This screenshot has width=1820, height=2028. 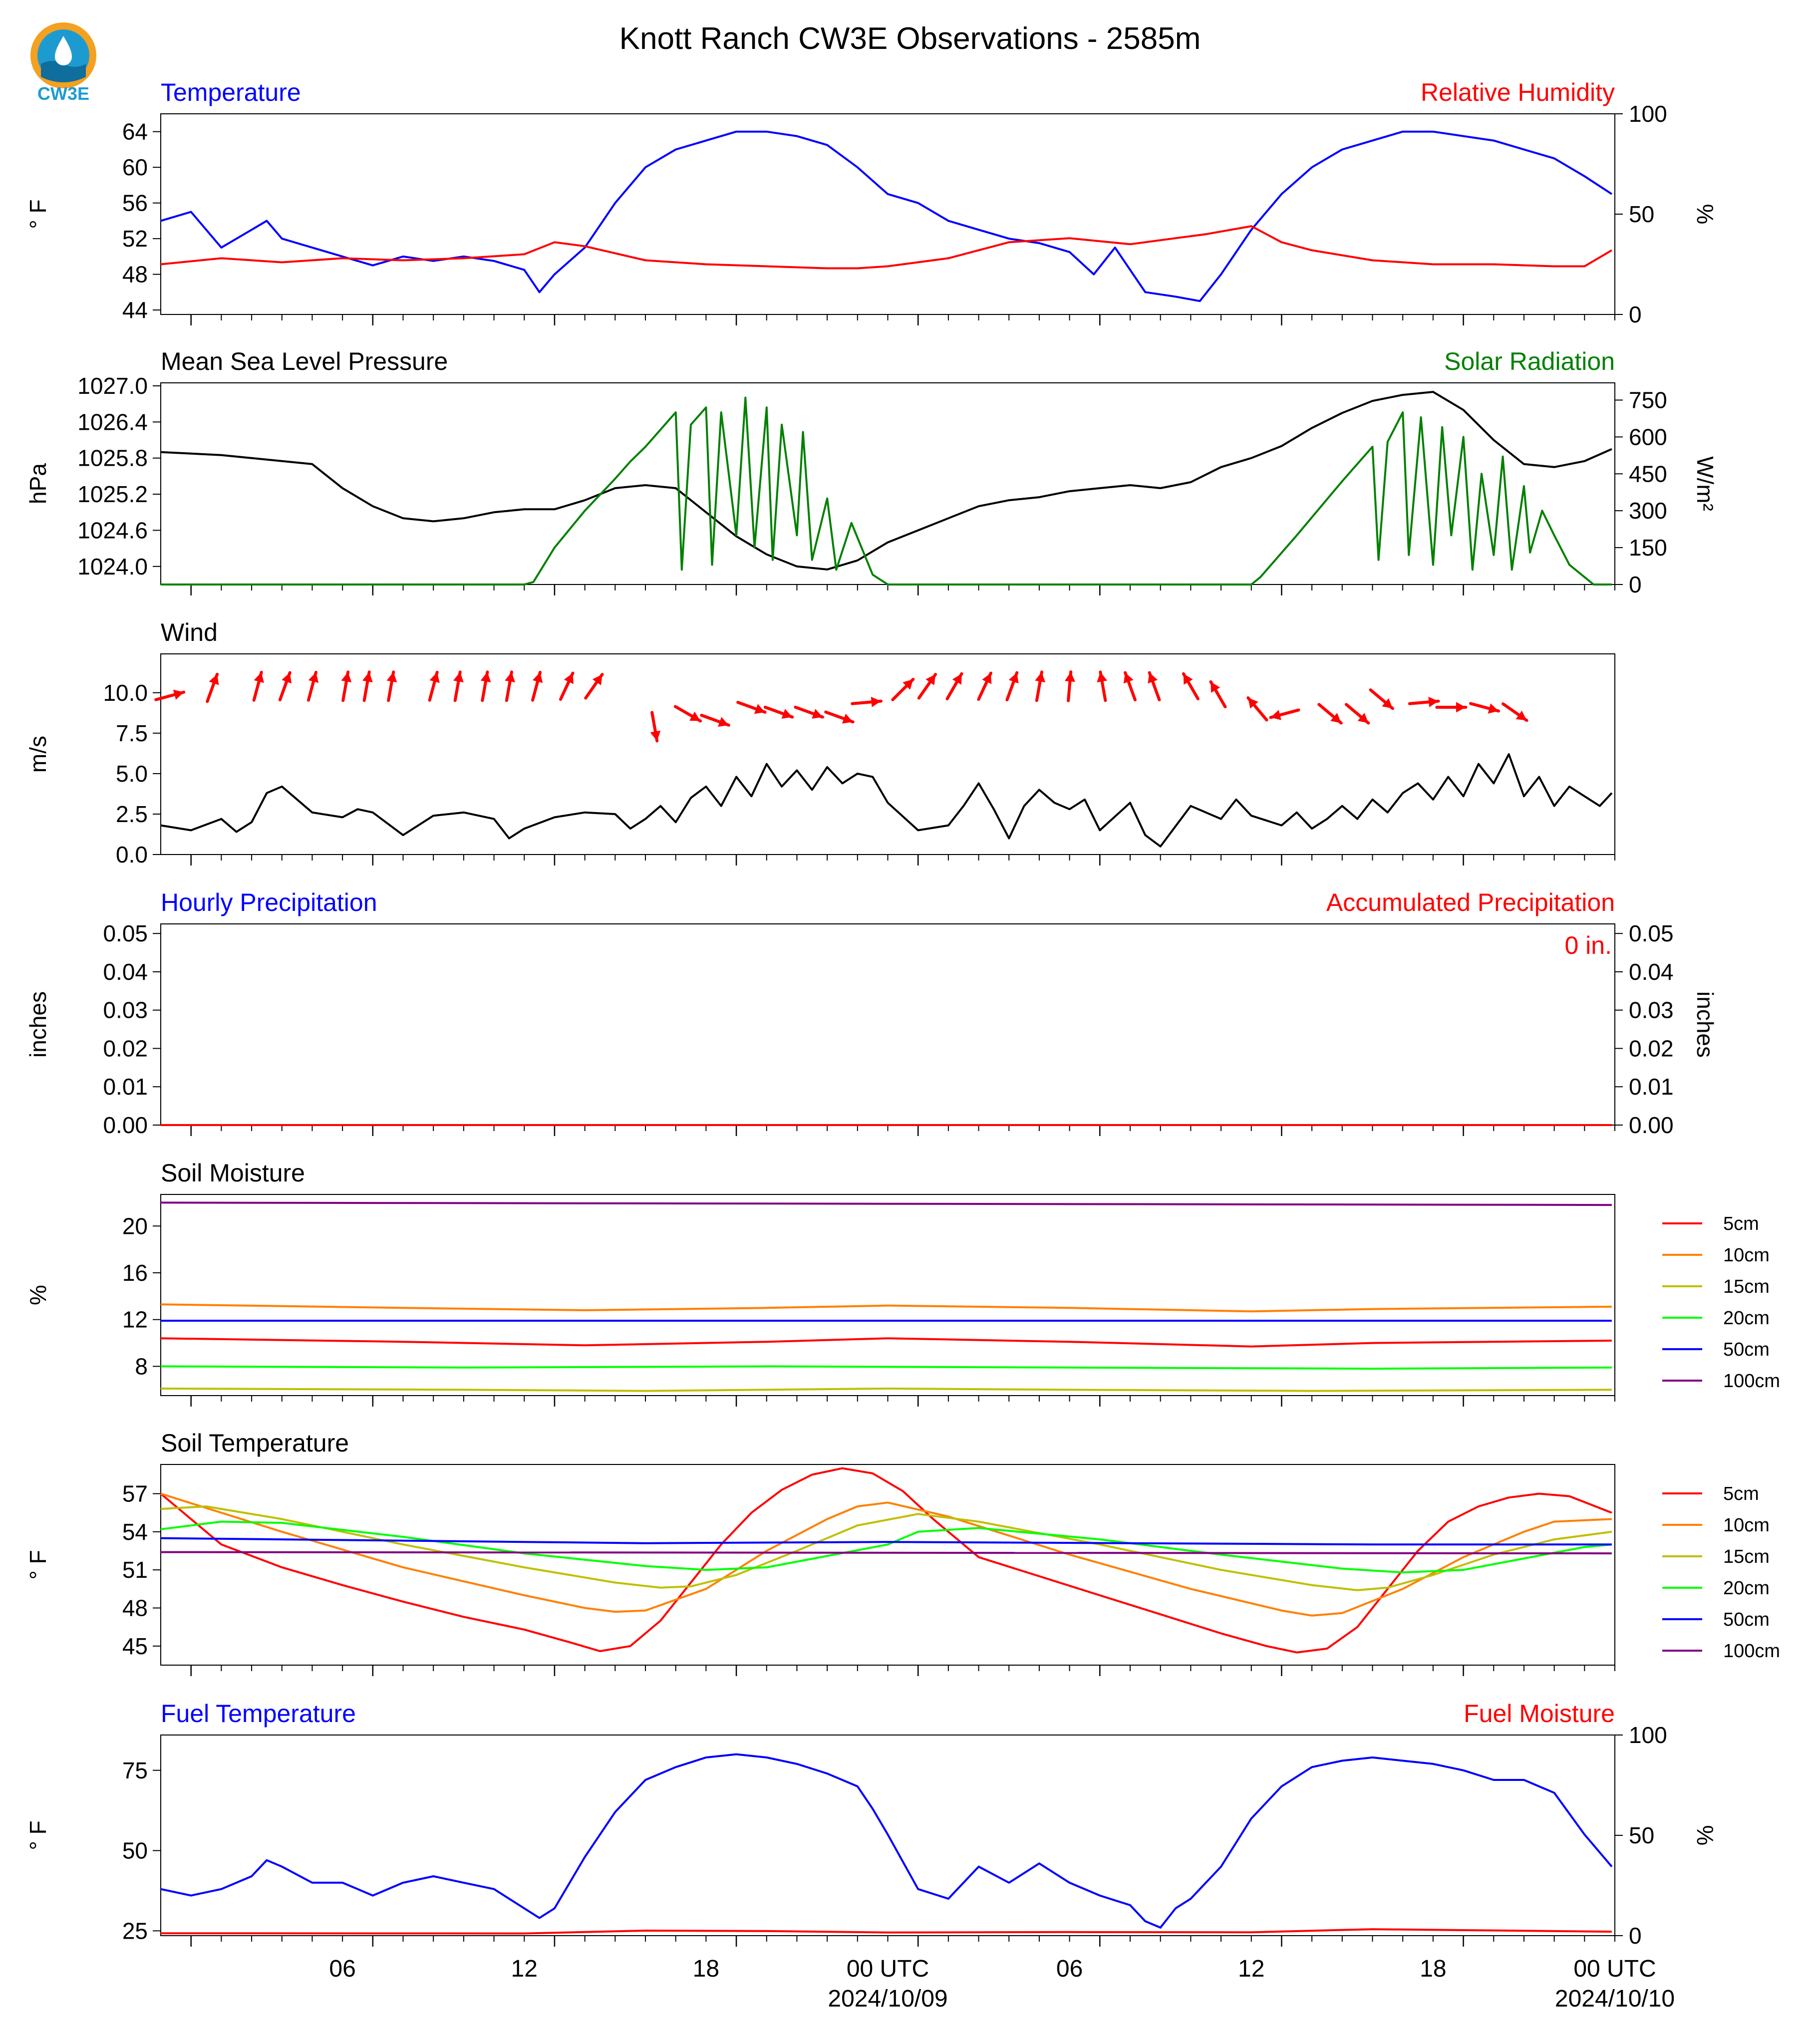 What do you see at coordinates (38, 1295) in the screenshot?
I see `y-axis-label-left: %` at bounding box center [38, 1295].